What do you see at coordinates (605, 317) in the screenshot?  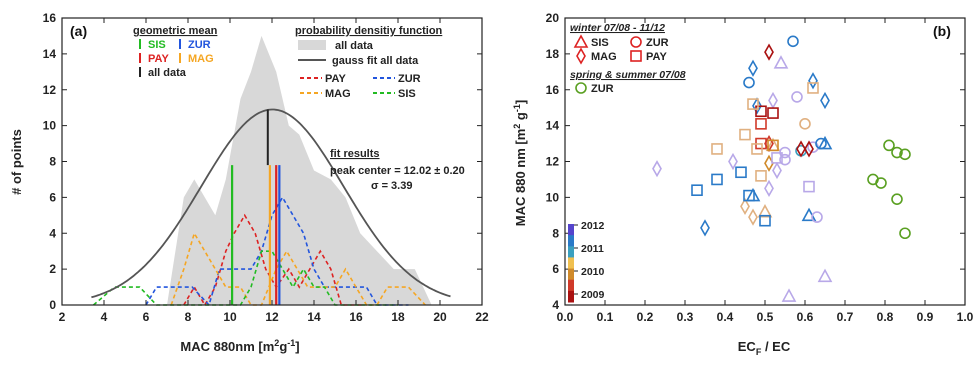 I see `x-tick-label-b: 0.1` at bounding box center [605, 317].